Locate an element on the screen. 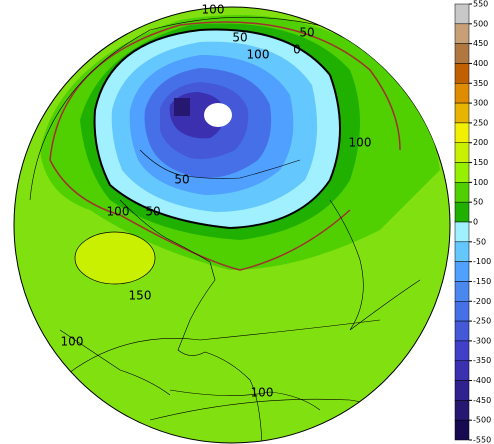 This screenshot has height=444, width=494. colorbar-tick-label: 150 is located at coordinates (480, 162).